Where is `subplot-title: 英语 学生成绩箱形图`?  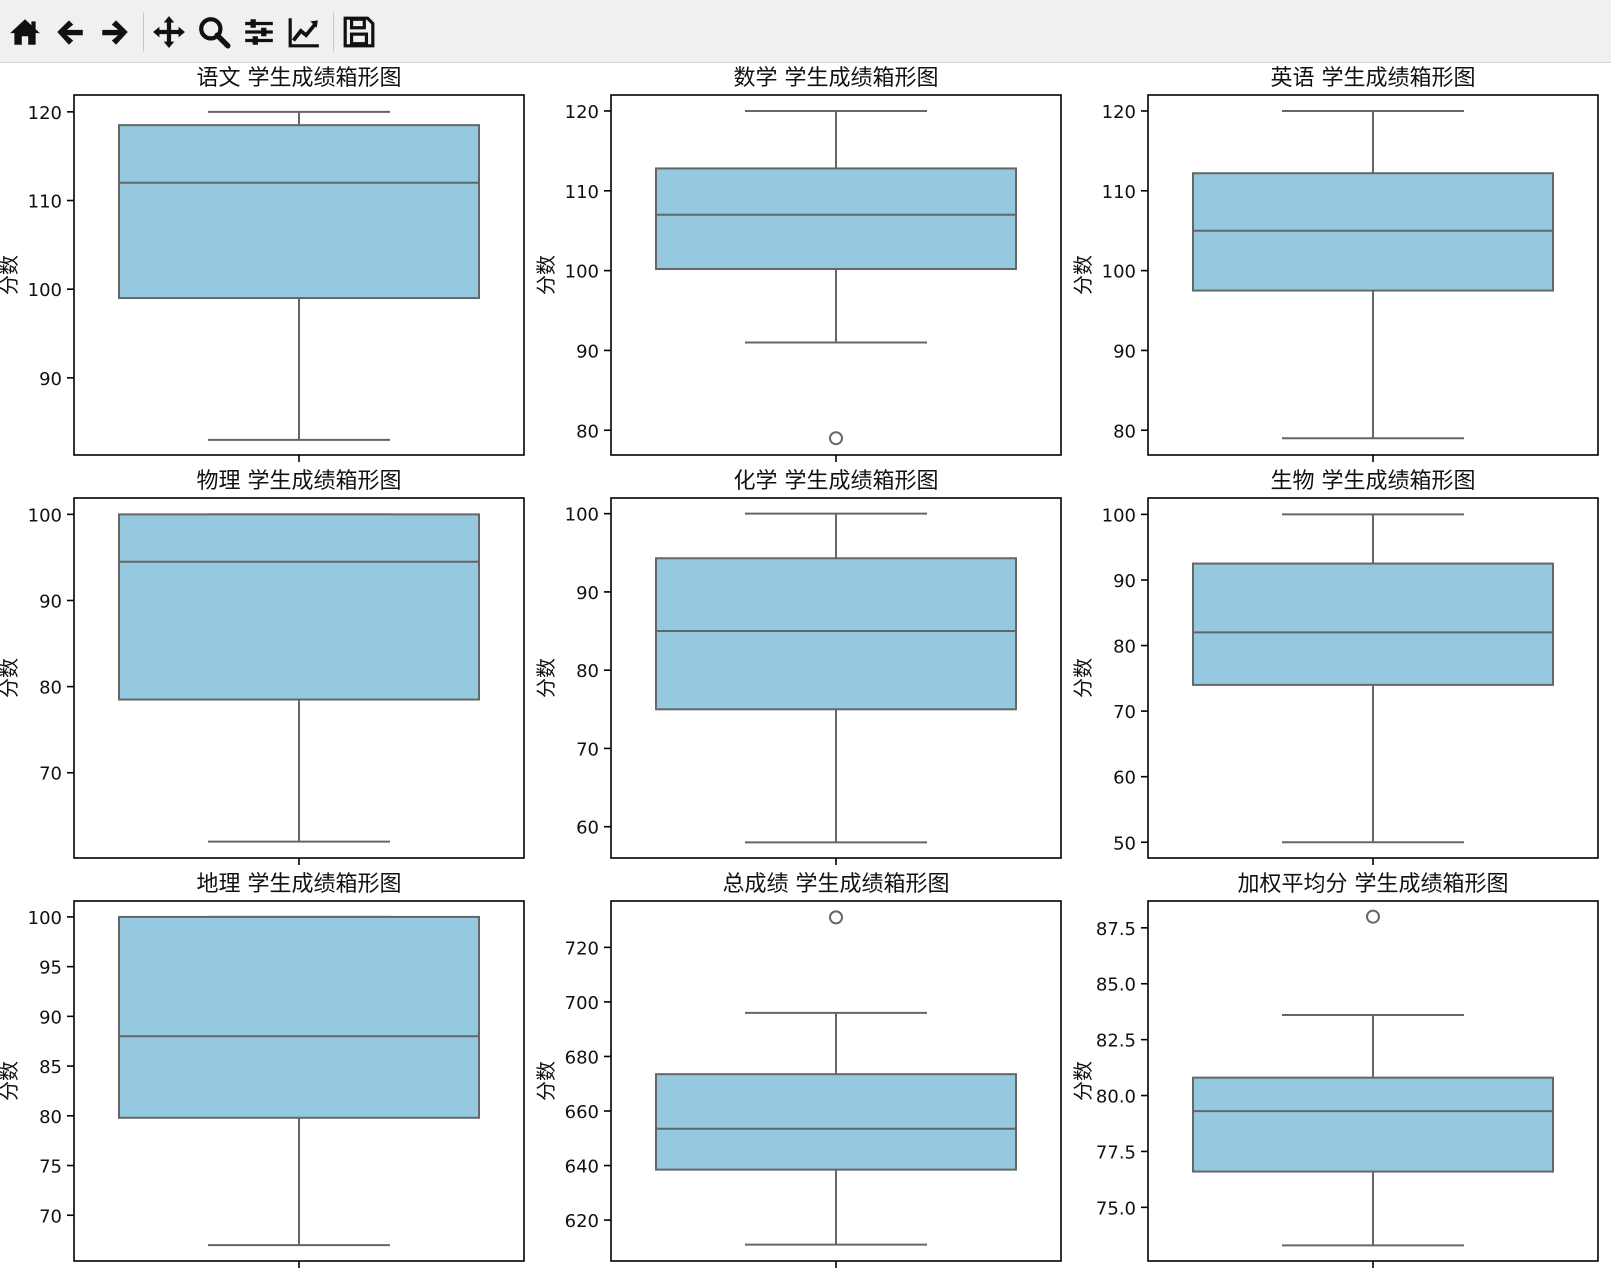 subplot-title: 英语 学生成绩箱形图 is located at coordinates (1373, 78).